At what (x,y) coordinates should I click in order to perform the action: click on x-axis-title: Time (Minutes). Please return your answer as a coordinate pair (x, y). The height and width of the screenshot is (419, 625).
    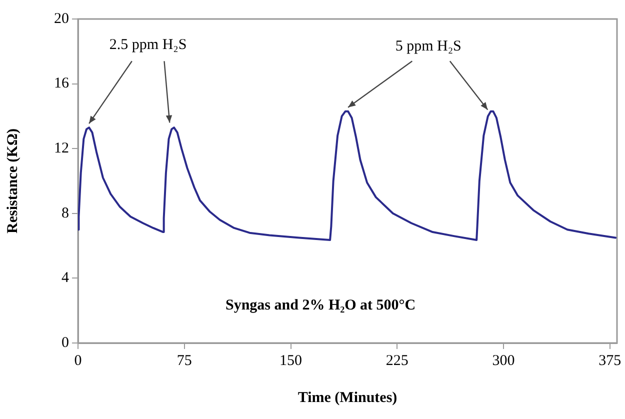
    Looking at the image, I should click on (348, 398).